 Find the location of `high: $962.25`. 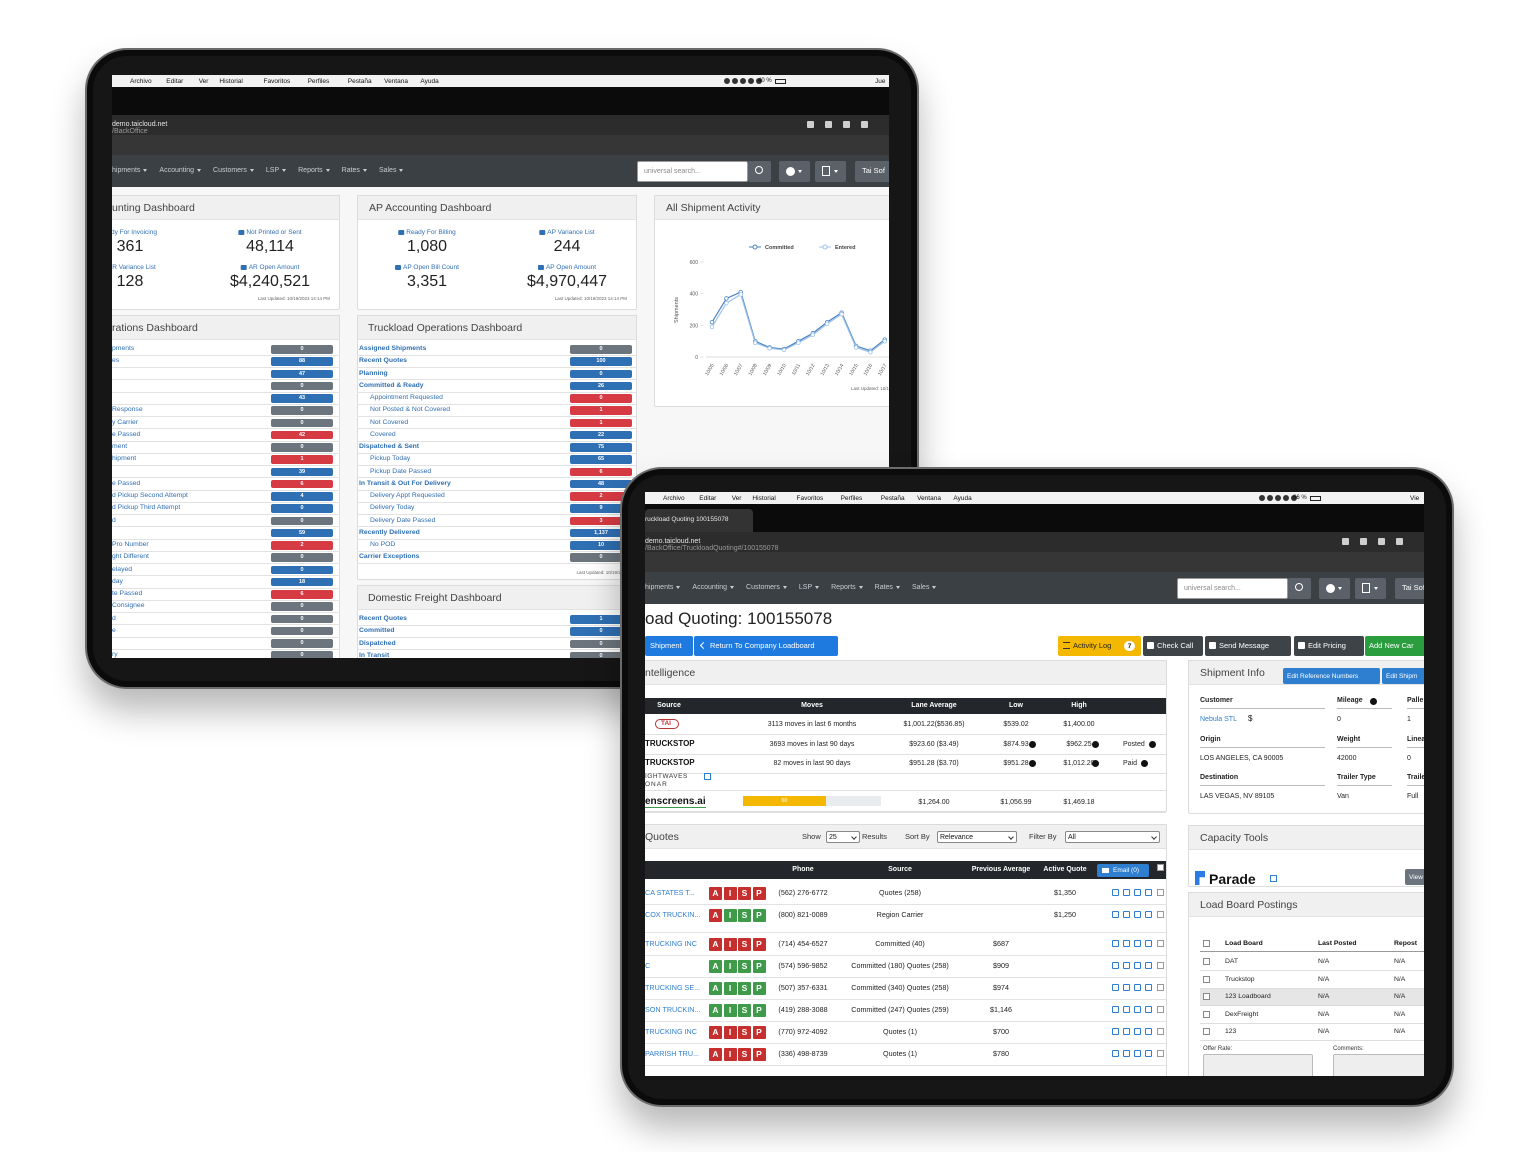

high: $962.25 is located at coordinates (1079, 744).